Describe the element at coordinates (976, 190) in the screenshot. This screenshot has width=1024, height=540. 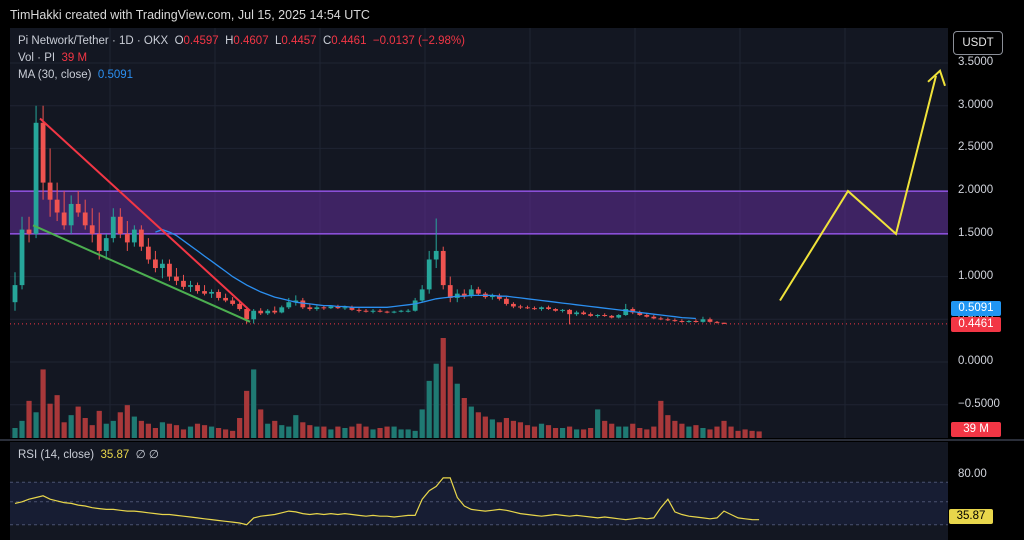
I see `price-tick-label: 2.0000` at that location.